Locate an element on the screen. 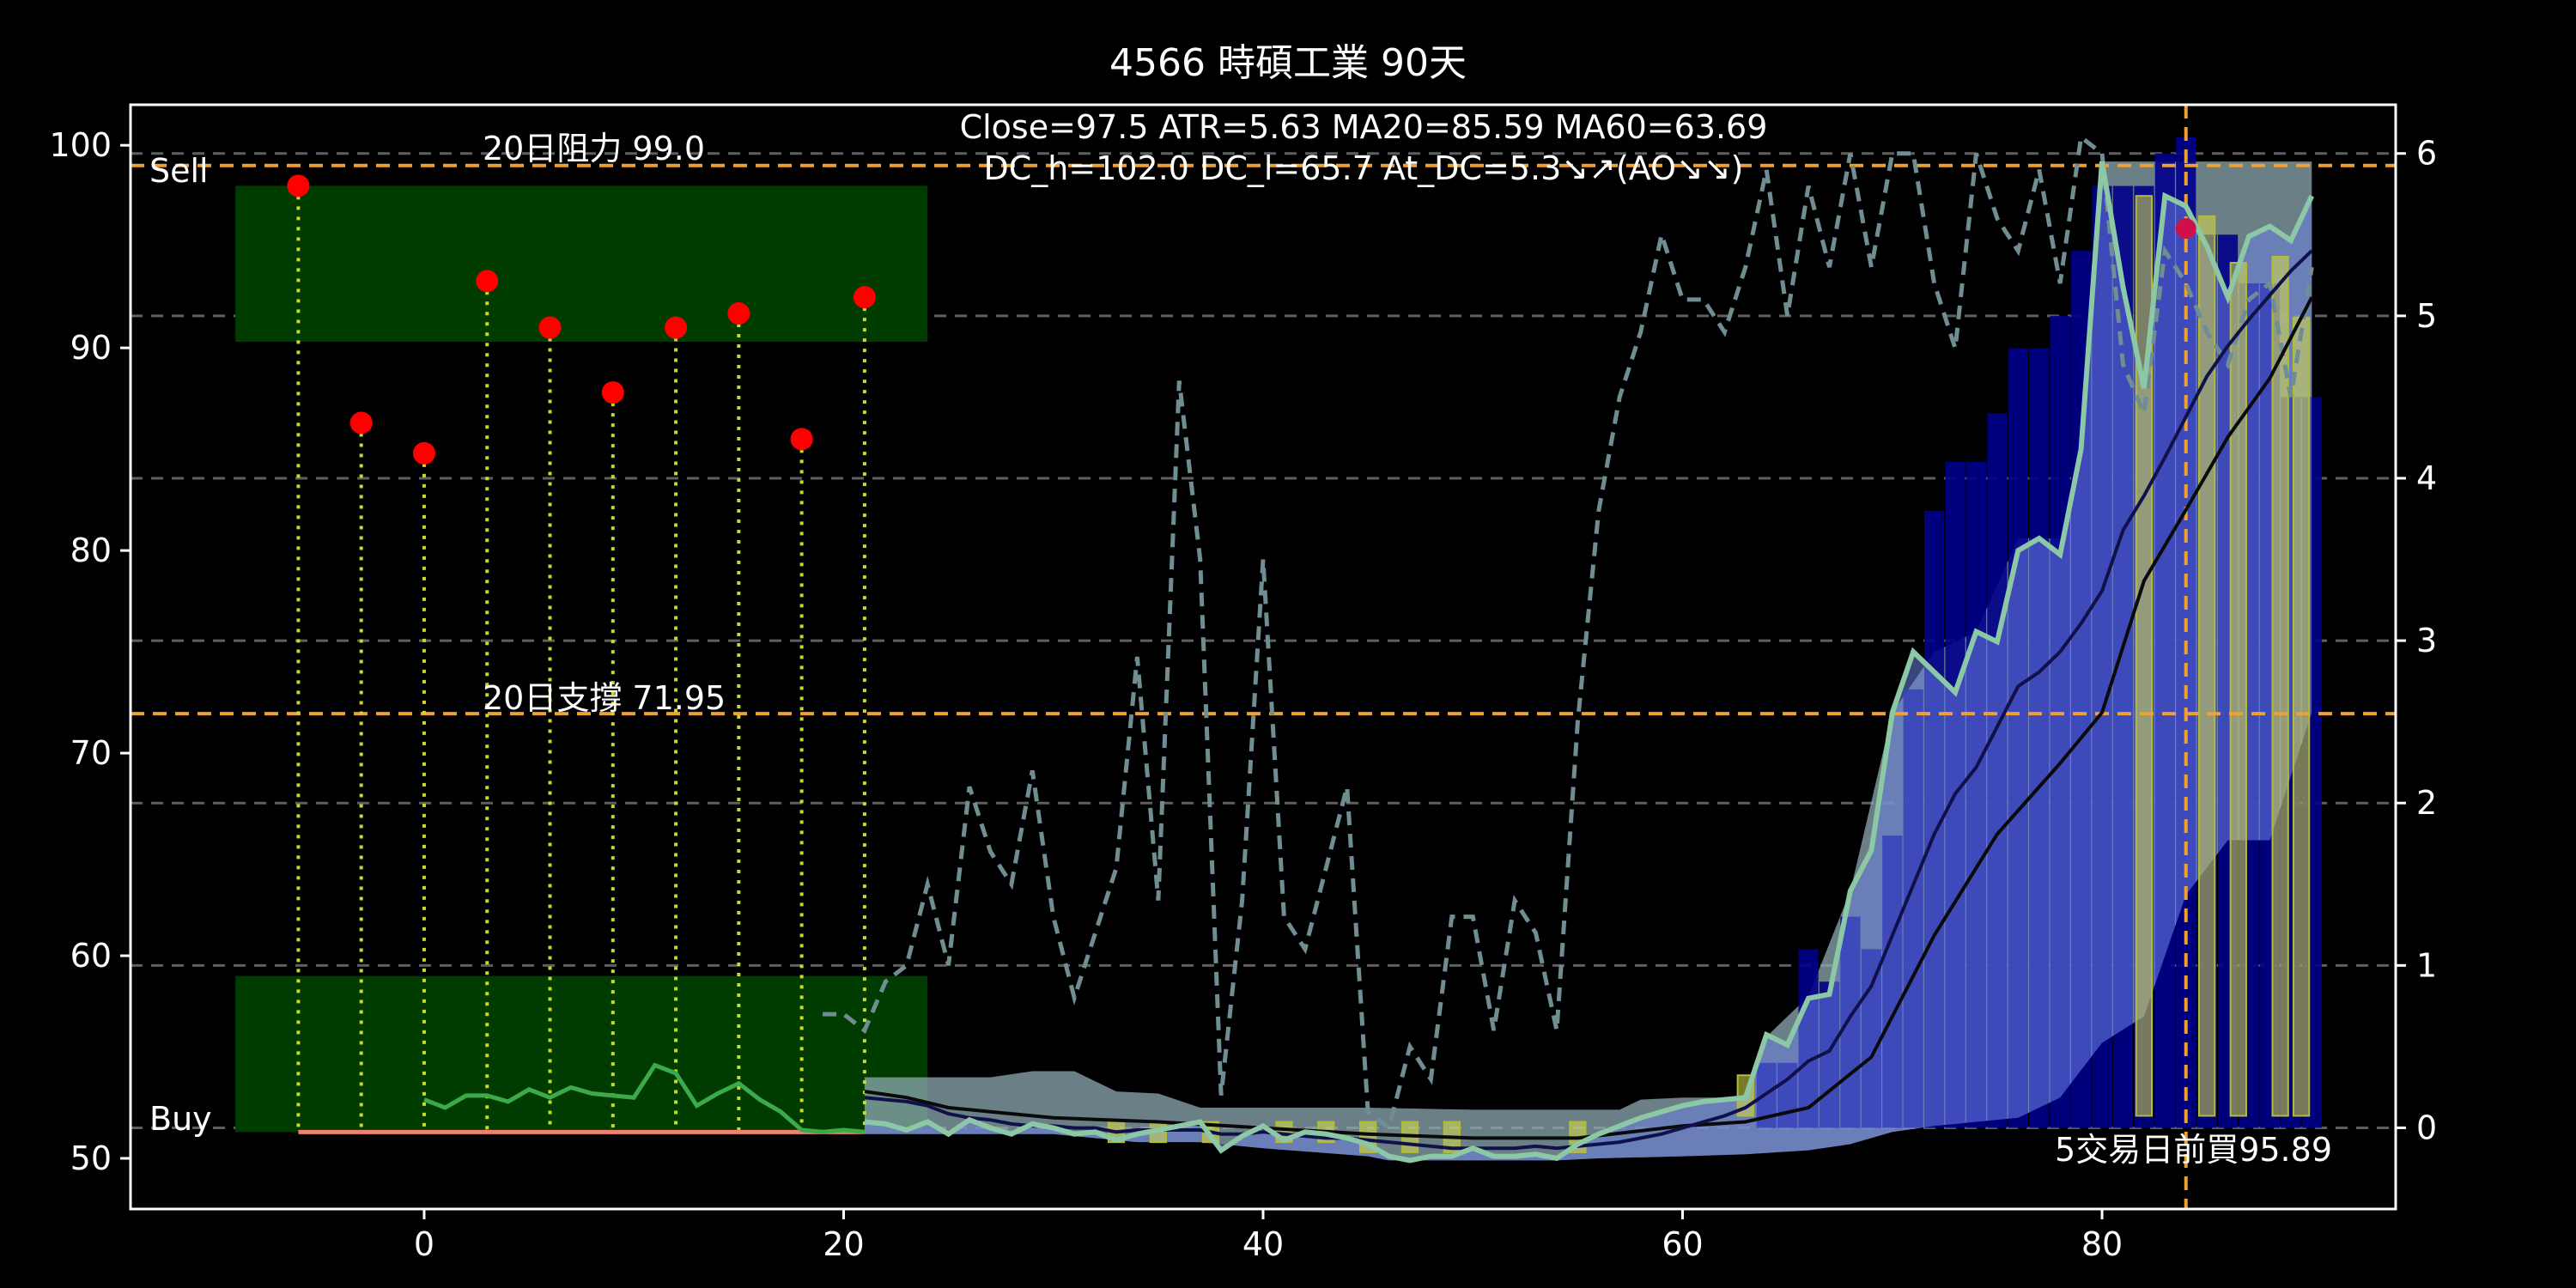 Image resolution: width=2576 pixels, height=1288 pixels. y2-tick-label: 0 is located at coordinates (2427, 1127).